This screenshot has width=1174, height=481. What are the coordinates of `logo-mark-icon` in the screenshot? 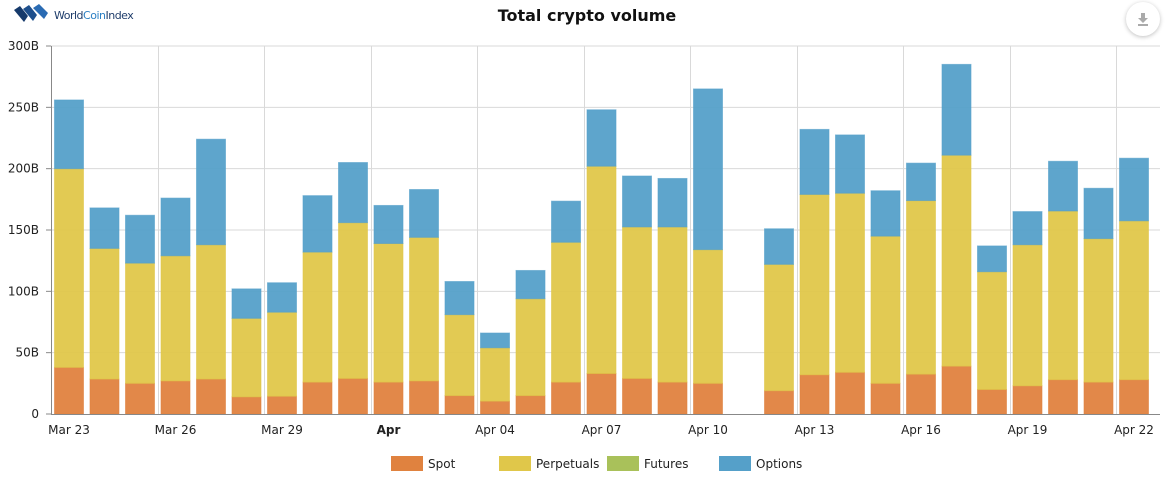 It's located at (31, 13).